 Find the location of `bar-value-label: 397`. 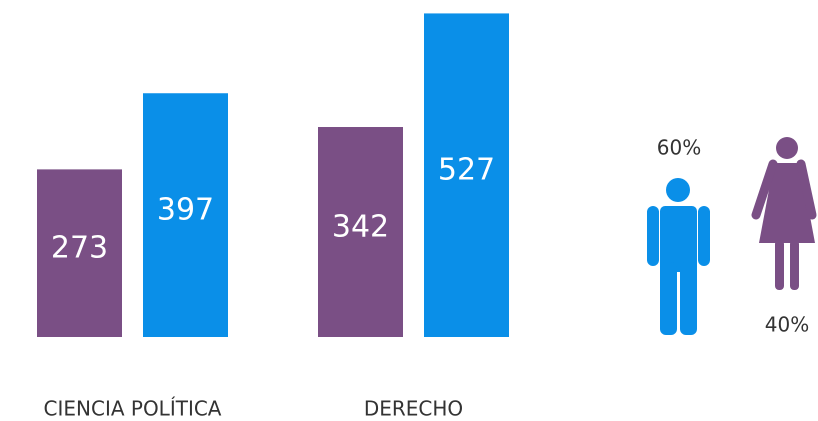

bar-value-label: 397 is located at coordinates (185, 210).